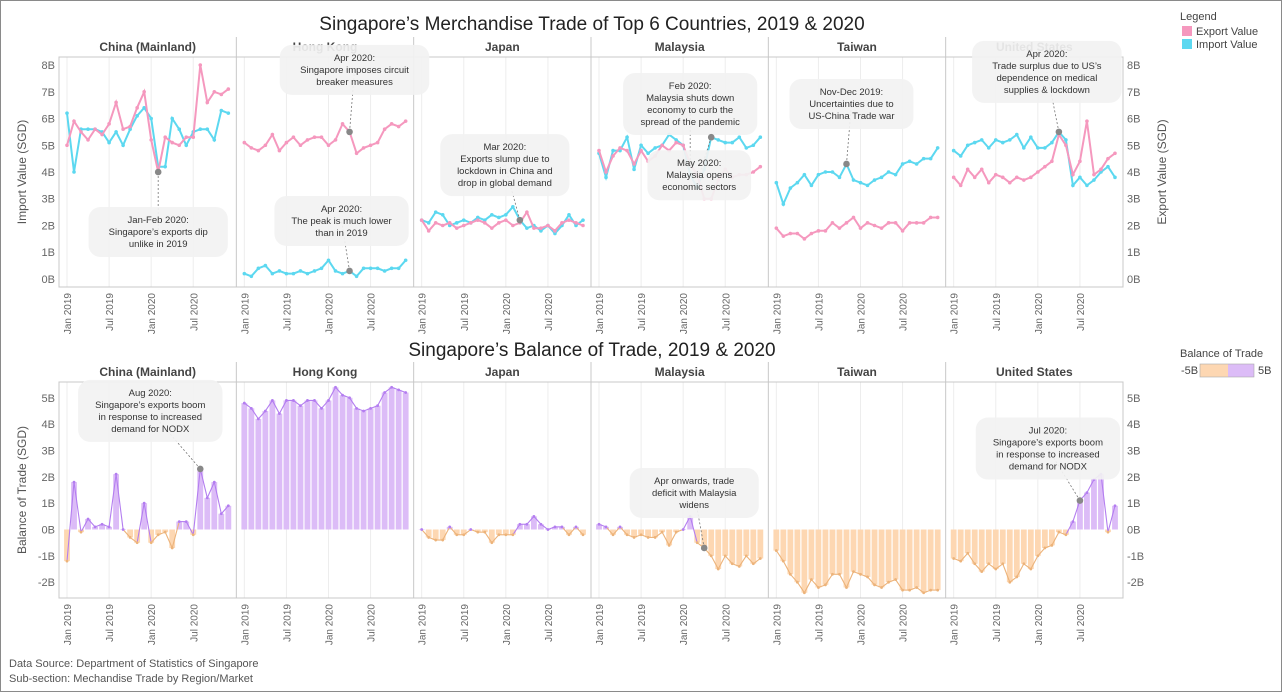  What do you see at coordinates (1264, 371) in the screenshot?
I see `balance-legend-max-label: 5B` at bounding box center [1264, 371].